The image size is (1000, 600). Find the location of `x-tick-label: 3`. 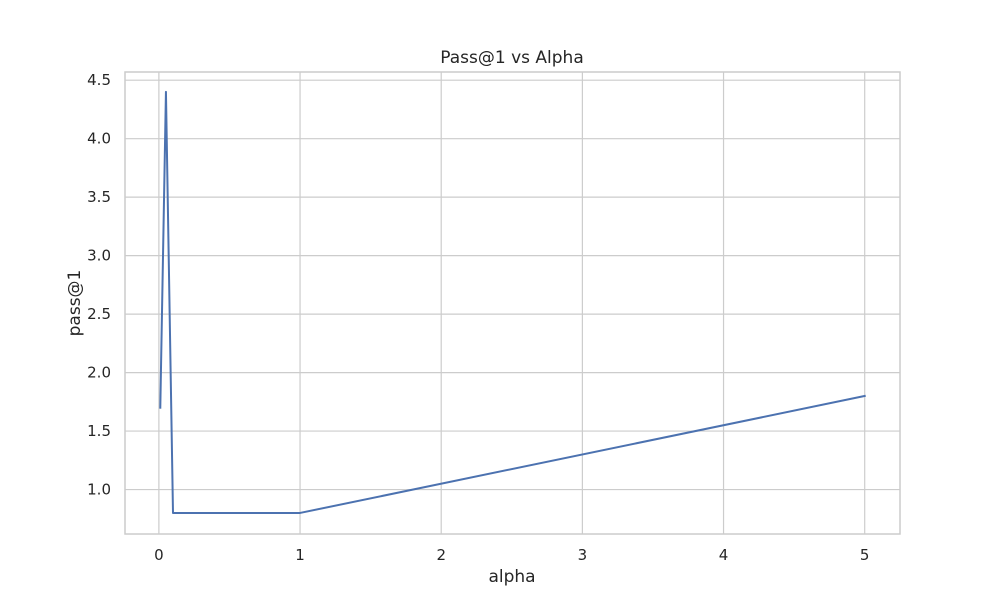

x-tick-label: 3 is located at coordinates (583, 555).